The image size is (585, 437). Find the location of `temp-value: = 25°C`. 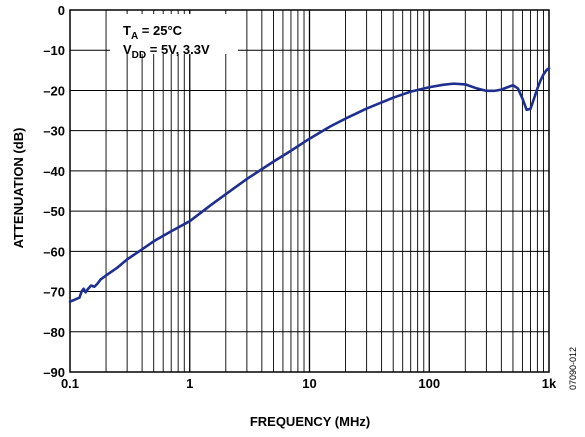

temp-value: = 25°C is located at coordinates (160, 30).